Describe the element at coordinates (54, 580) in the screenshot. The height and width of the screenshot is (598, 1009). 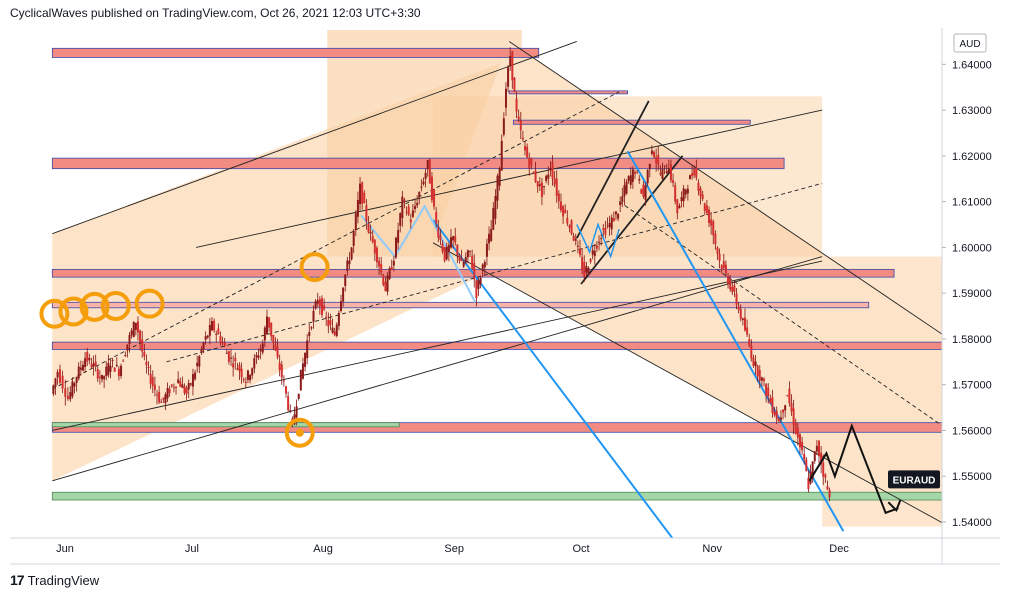
I see `tradingview-logo: 17 TradingView` at that location.